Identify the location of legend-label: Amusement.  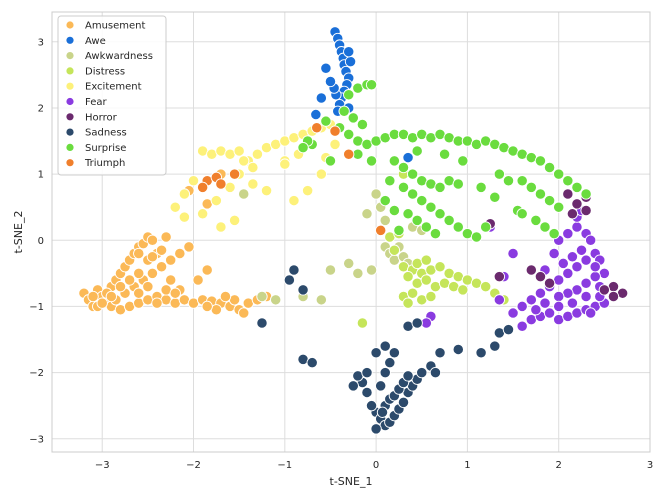
(115, 26).